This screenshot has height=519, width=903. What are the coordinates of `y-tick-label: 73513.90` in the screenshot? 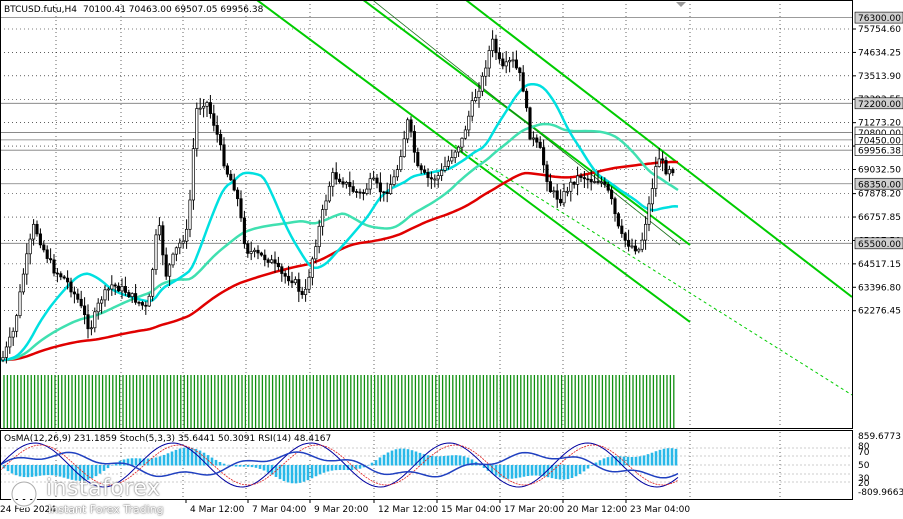 It's located at (879, 77).